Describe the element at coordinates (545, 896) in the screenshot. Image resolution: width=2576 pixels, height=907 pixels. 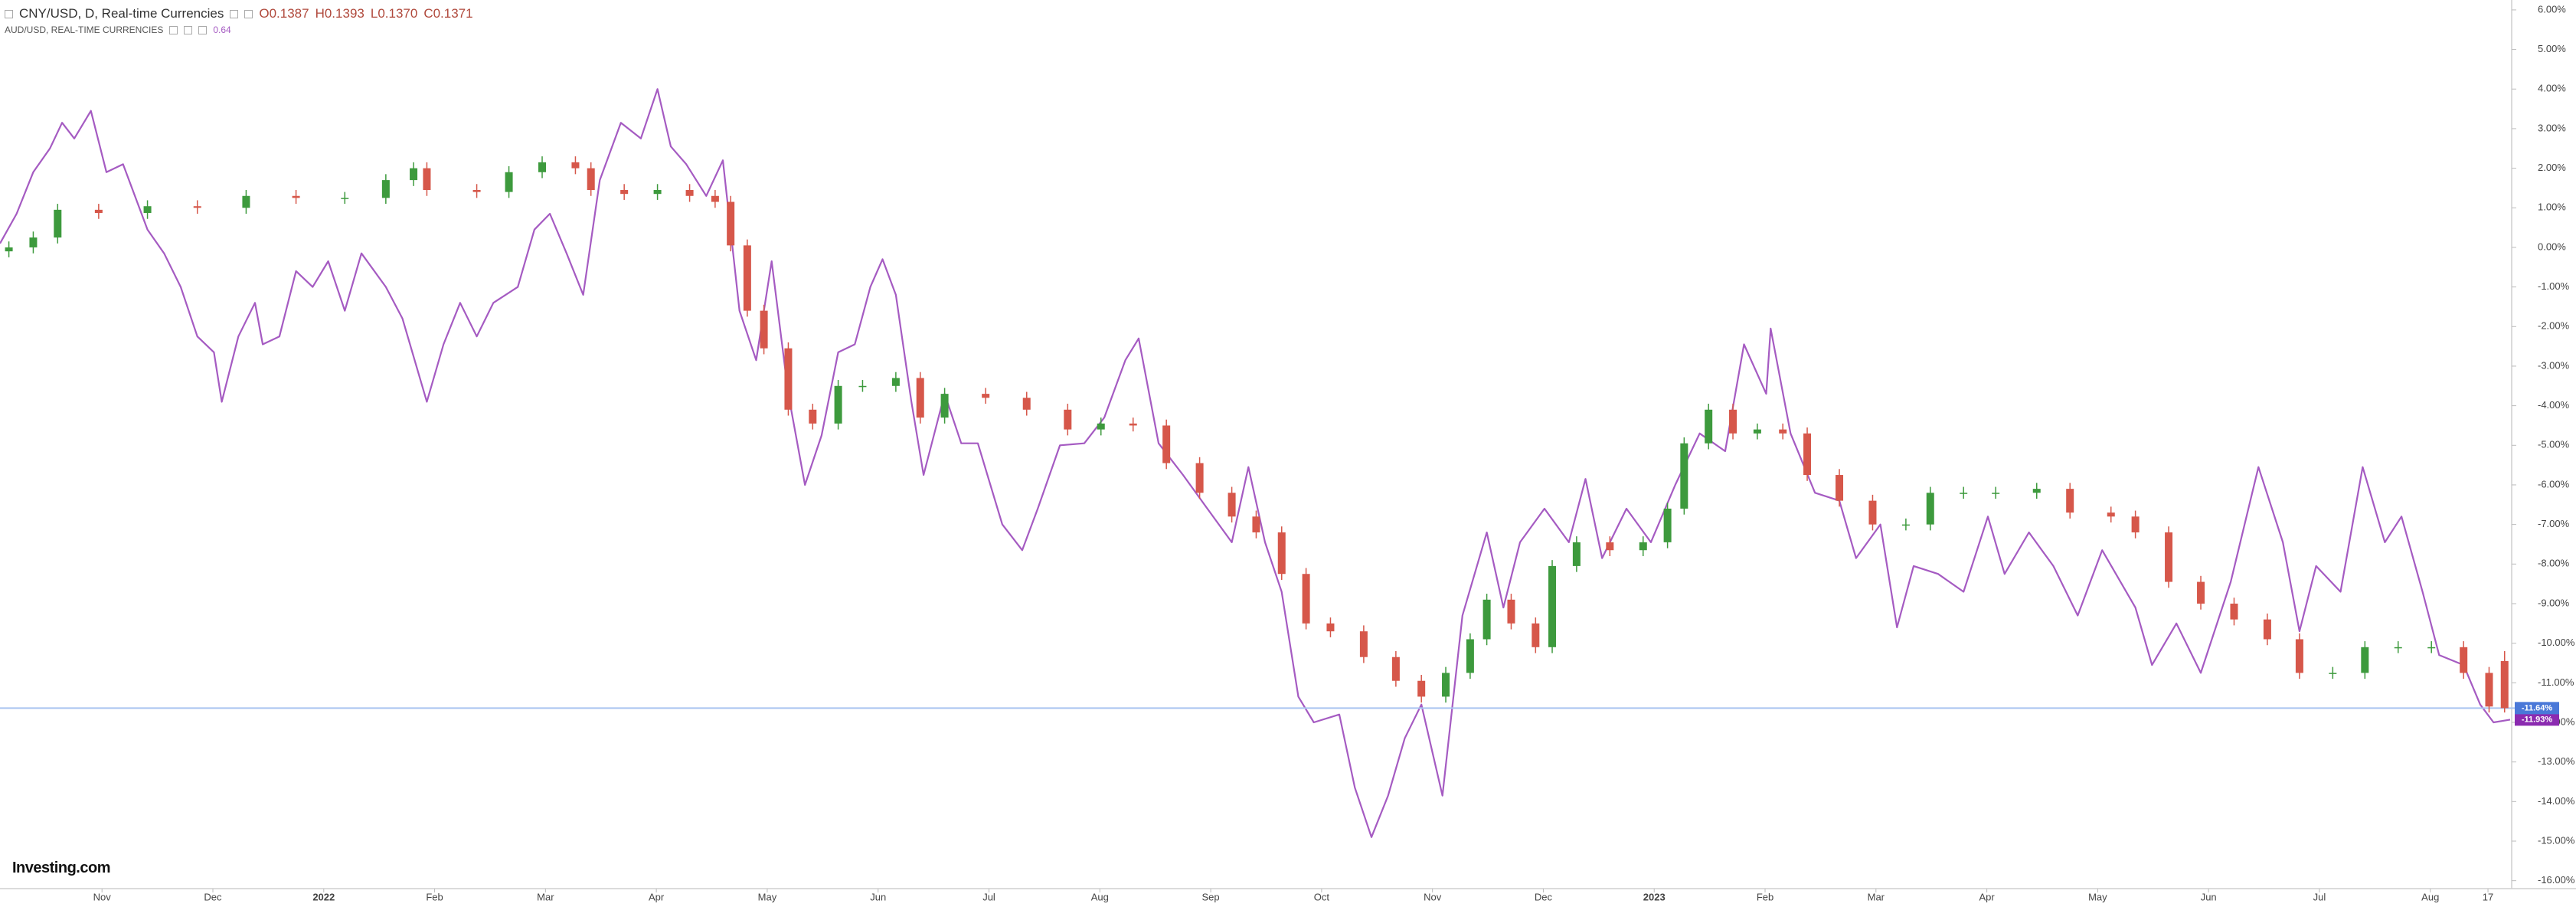
I see `x-tick-label: Mar` at that location.